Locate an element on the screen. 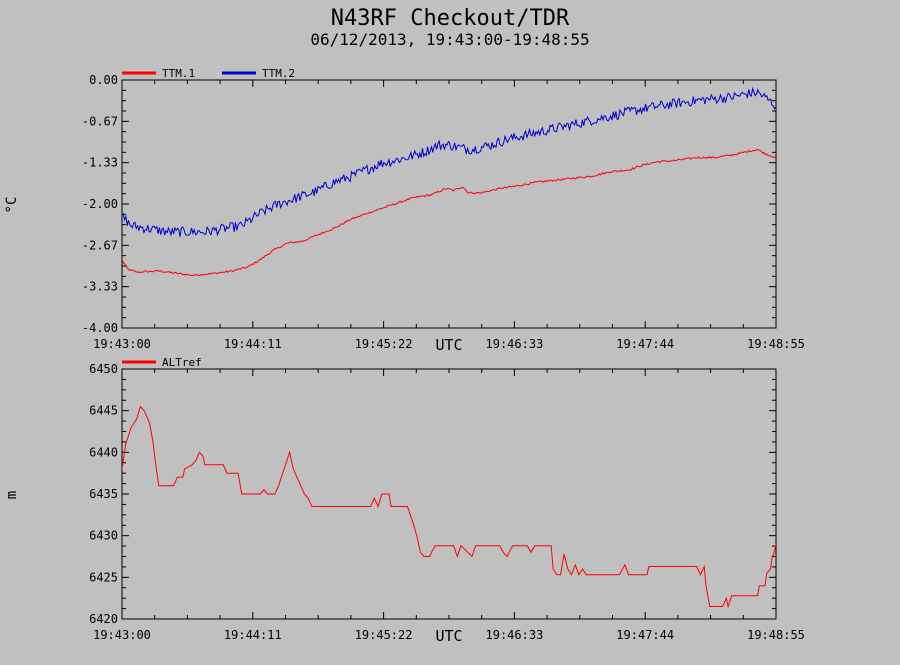 This screenshot has width=900, height=665. legend-label: ALTref is located at coordinates (182, 362).